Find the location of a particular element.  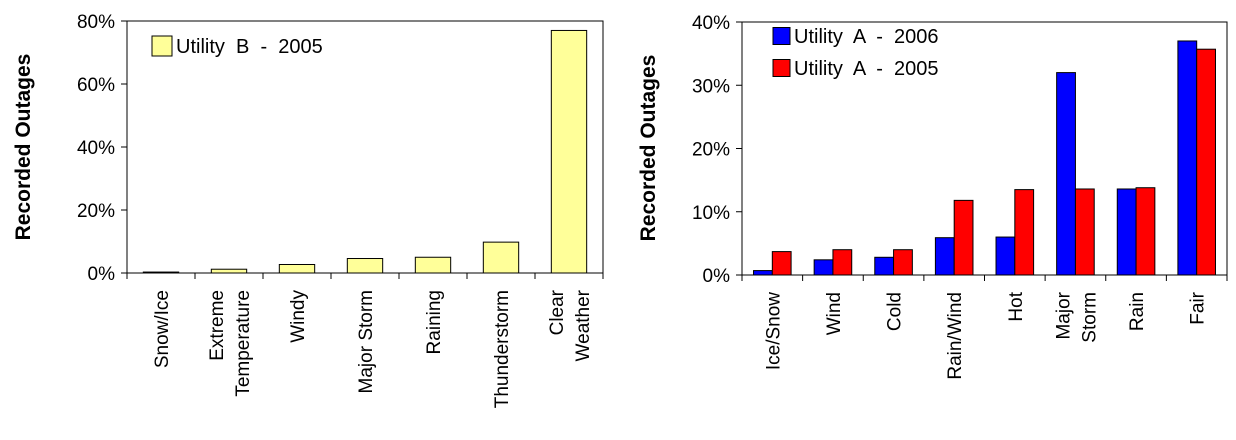

x-tick-label: Major is located at coordinates (1063, 315).